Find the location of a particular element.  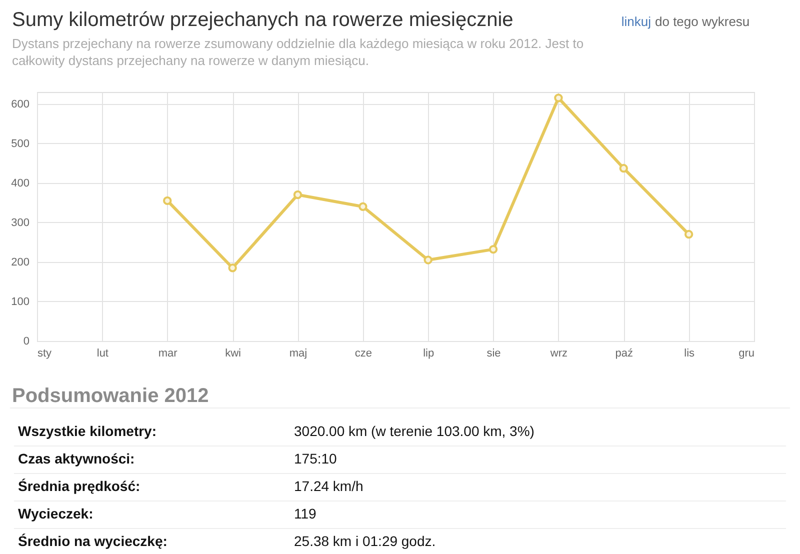

text: 175:10 is located at coordinates (316, 458).